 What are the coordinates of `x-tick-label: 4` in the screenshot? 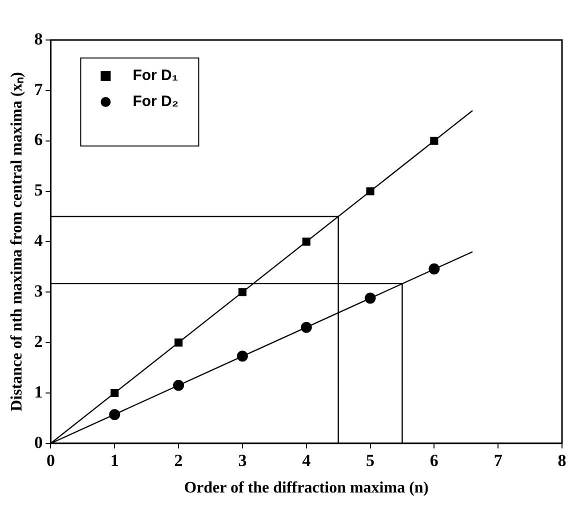 It's located at (307, 460).